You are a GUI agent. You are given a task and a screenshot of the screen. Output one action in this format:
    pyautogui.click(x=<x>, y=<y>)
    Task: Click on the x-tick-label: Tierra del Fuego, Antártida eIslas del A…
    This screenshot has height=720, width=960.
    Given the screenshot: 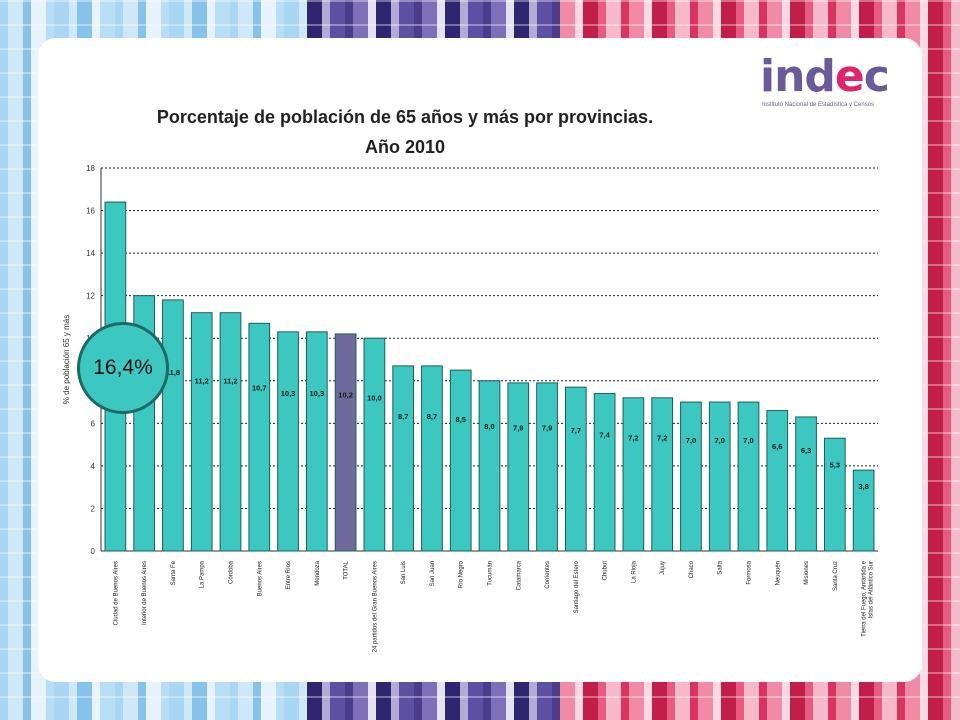 What is the action you would take?
    pyautogui.click(x=868, y=598)
    